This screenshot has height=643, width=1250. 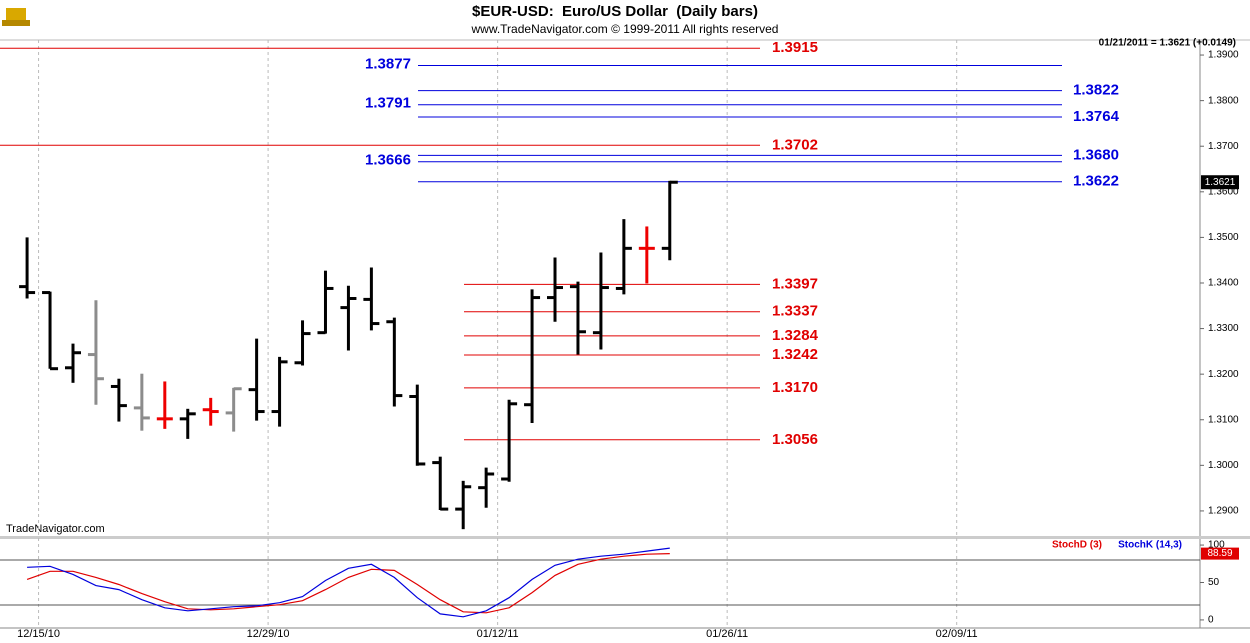 What do you see at coordinates (38, 634) in the screenshot?
I see `x-tick-label: 12/15/10` at bounding box center [38, 634].